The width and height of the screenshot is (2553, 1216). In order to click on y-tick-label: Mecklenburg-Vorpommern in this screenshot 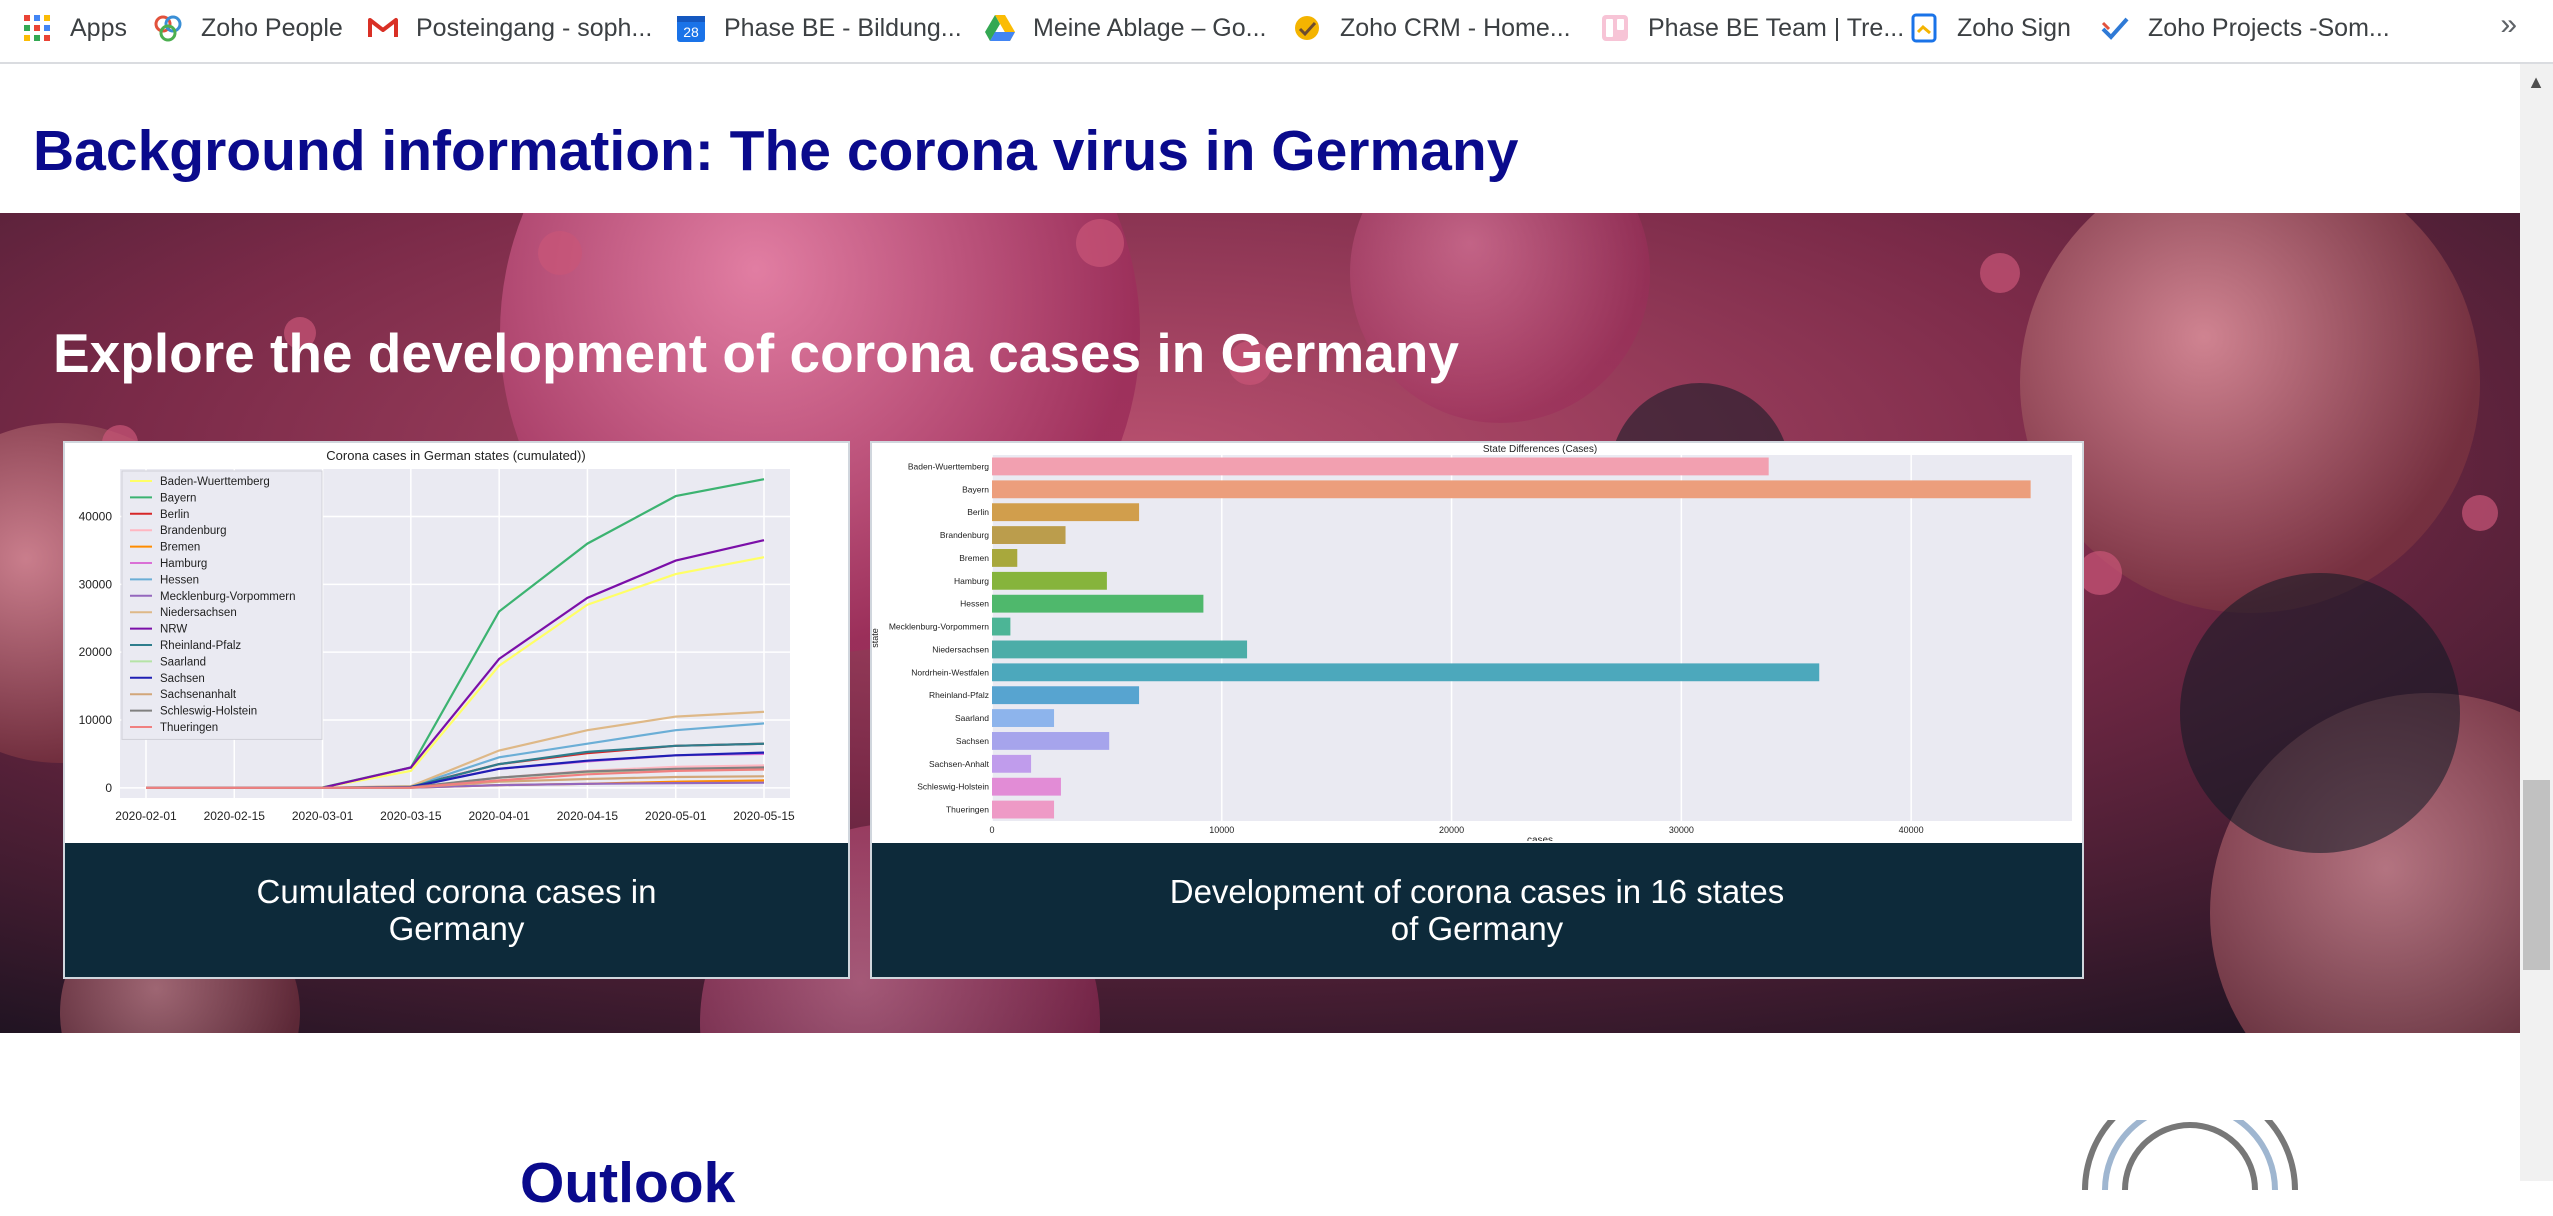, I will do `click(939, 627)`.